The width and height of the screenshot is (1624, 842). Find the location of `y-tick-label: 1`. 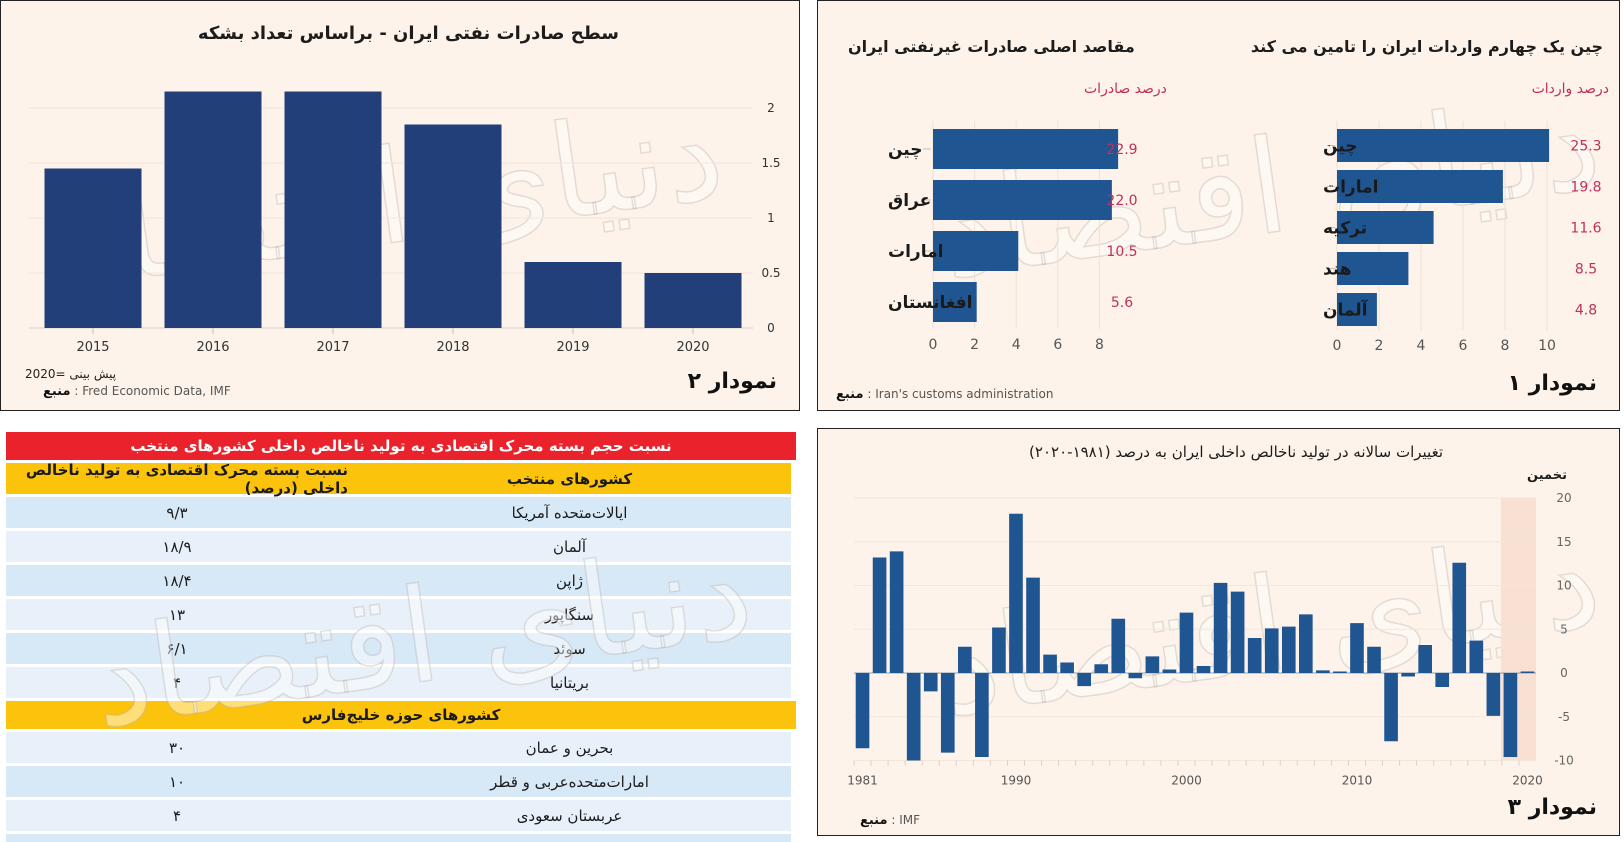

y-tick-label: 1 is located at coordinates (771, 218).